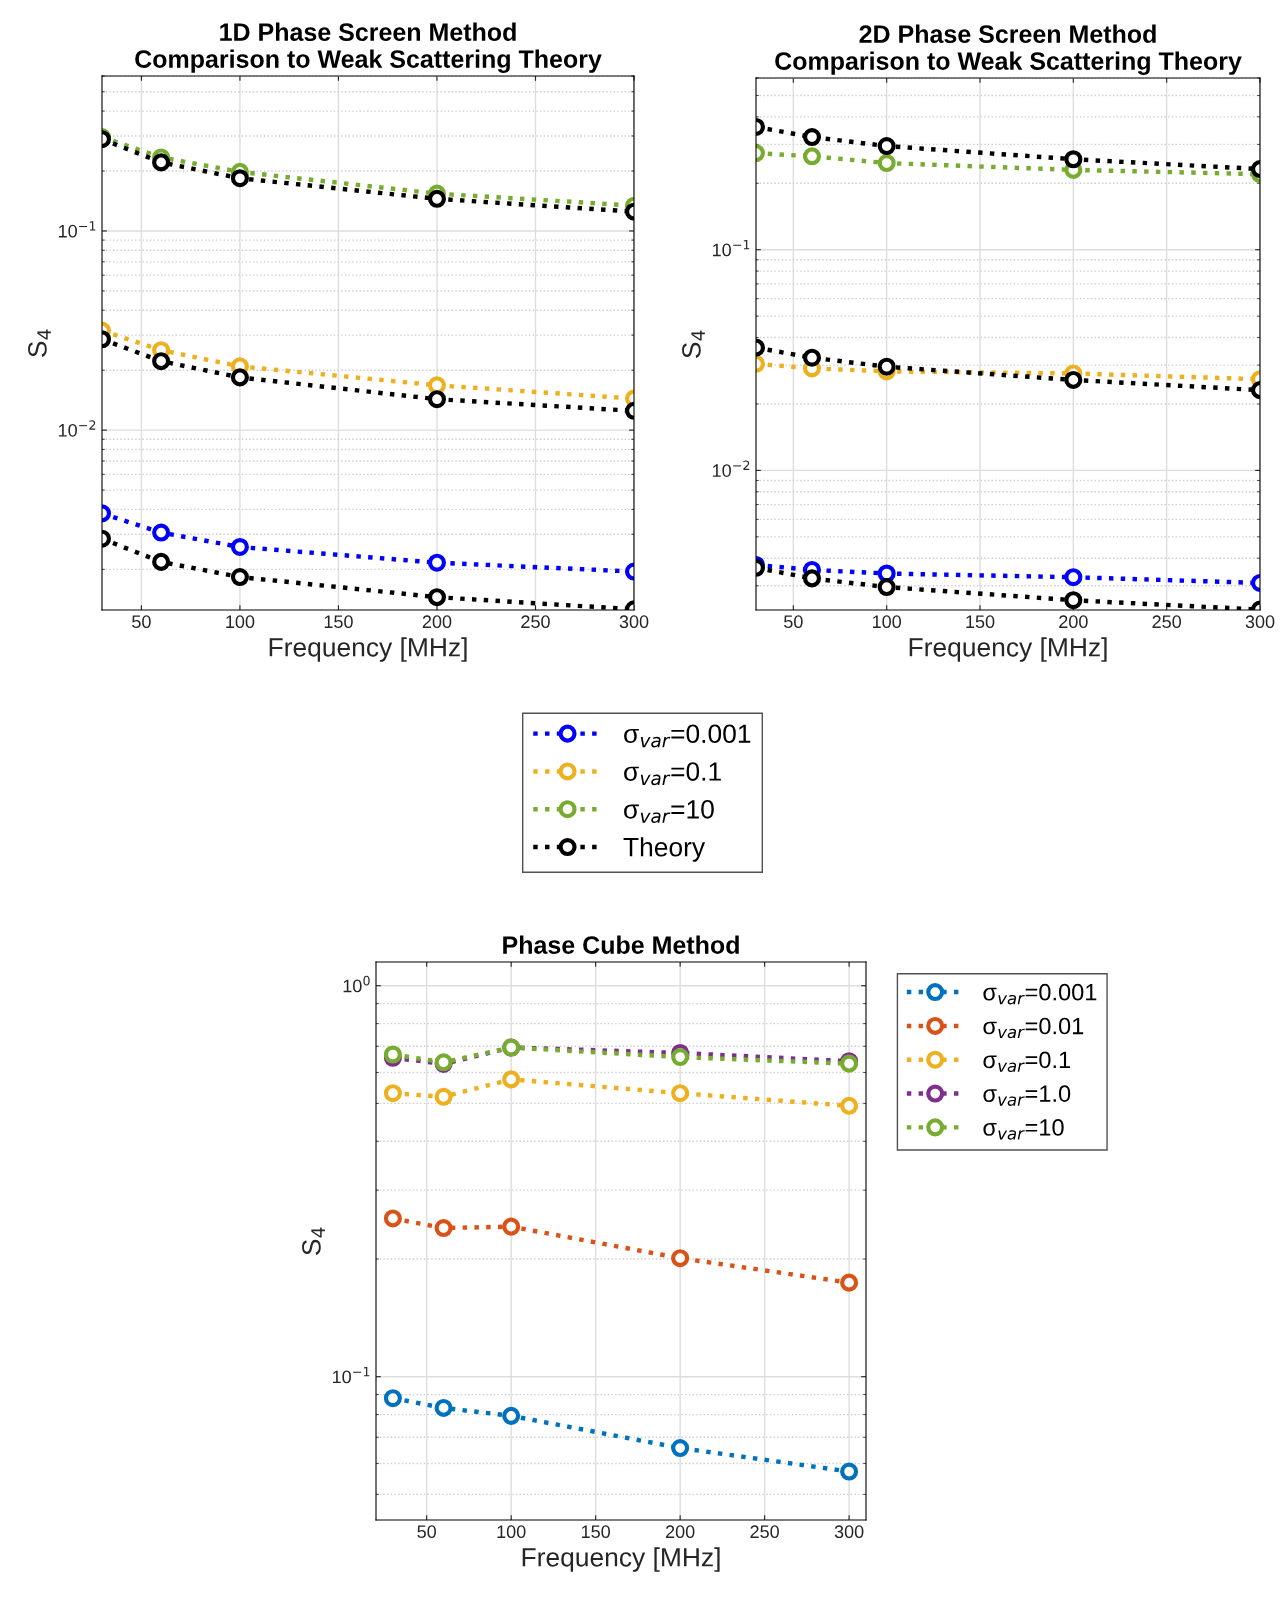  Describe the element at coordinates (1008, 49) in the screenshot. I see `chart-title: 2D Phase Screen Method Comparison to Weak Scattering Theory` at that location.